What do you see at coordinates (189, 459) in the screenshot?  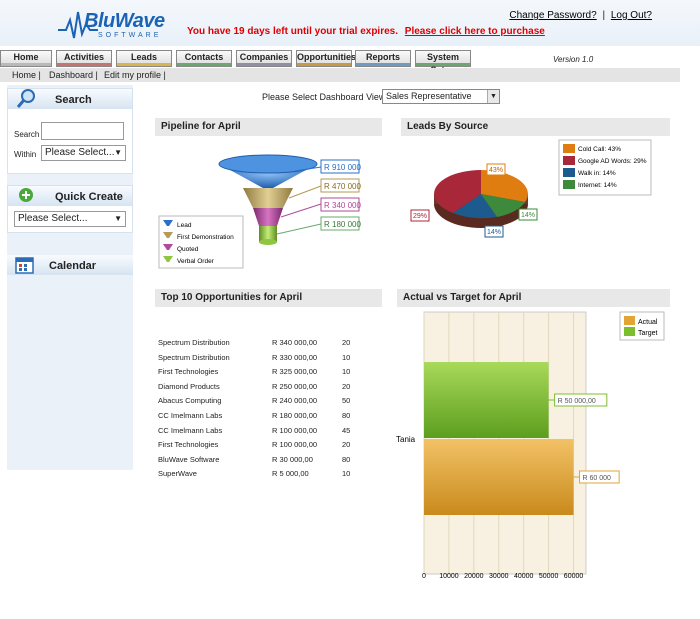 I see `opp-name: BluWave Software` at bounding box center [189, 459].